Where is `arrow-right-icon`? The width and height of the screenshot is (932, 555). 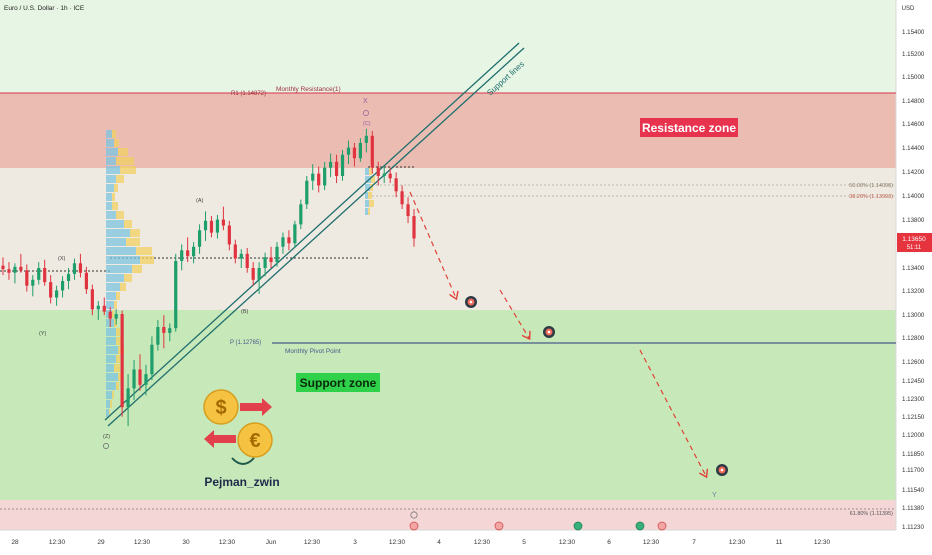
arrow-right-icon is located at coordinates (256, 407).